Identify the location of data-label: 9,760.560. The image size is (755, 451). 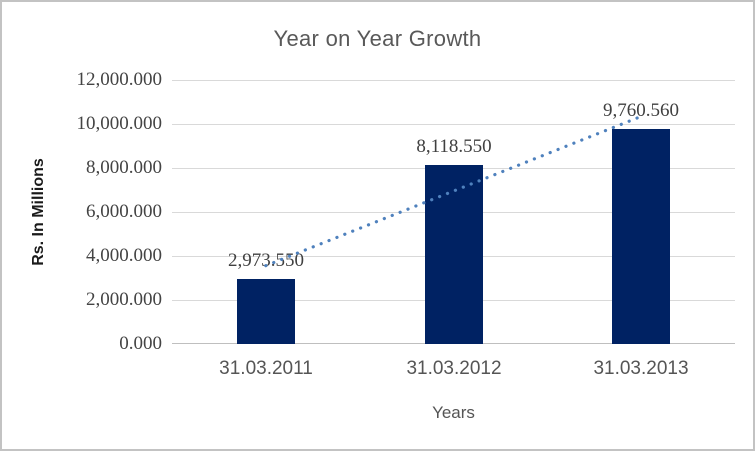
(641, 110).